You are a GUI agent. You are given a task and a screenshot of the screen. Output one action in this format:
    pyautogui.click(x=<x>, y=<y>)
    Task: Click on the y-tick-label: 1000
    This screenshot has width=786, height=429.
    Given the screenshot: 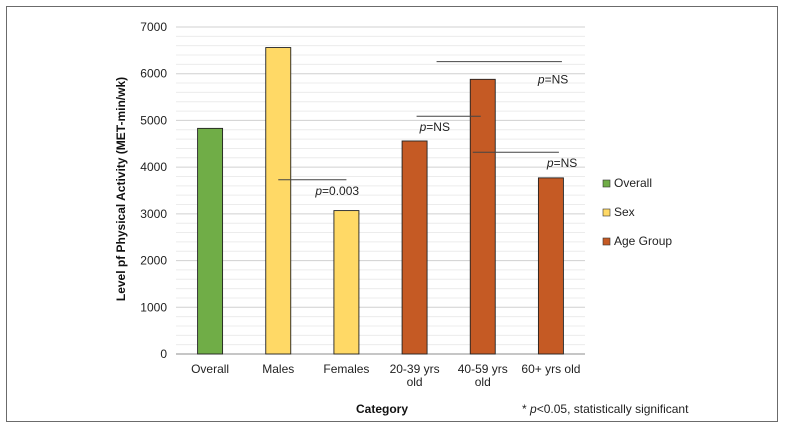 What is the action you would take?
    pyautogui.click(x=153, y=307)
    